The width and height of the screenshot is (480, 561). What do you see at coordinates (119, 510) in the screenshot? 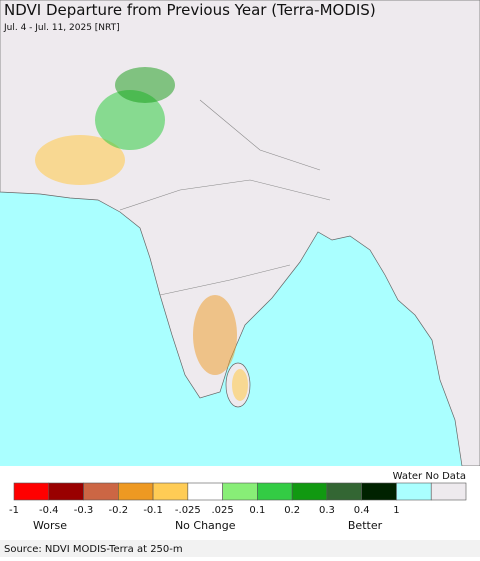
I see `legend-label: -0.2` at bounding box center [119, 510].